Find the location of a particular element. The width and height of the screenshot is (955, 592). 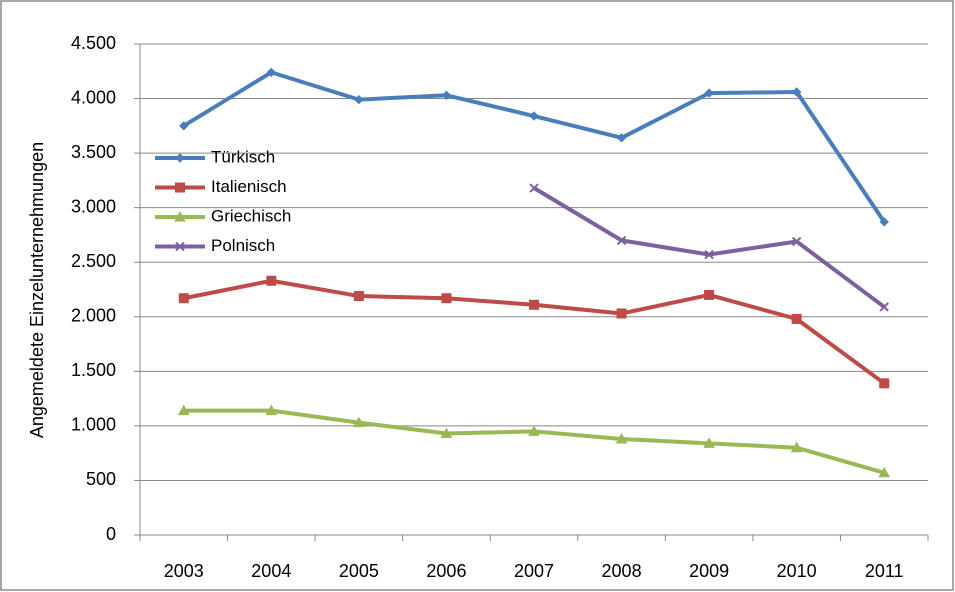

y-tick-label: 2.000 is located at coordinates (93, 316).